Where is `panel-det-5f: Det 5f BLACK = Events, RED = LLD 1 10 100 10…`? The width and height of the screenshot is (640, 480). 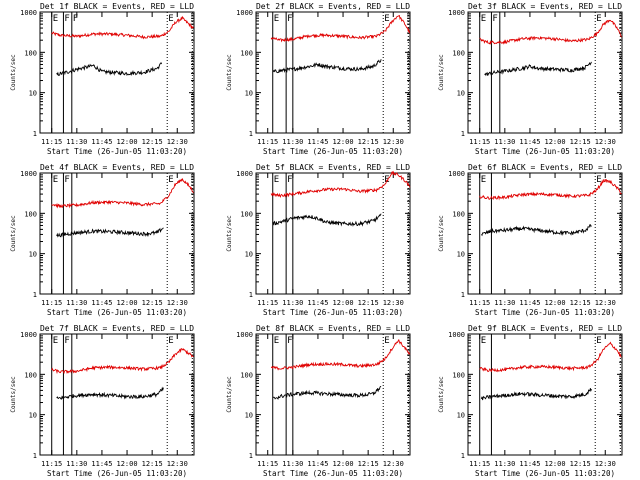
panel-det-5f: Det 5f BLACK = Events, RED = LLD 1 10 100 10… is located at coordinates (318, 240).